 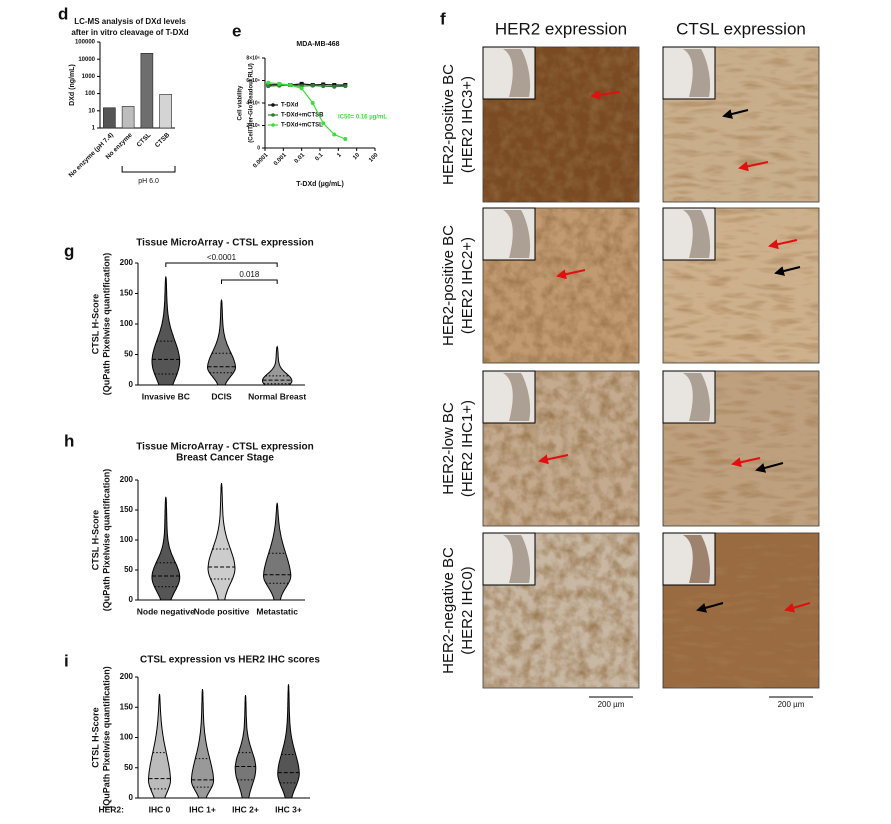 I want to click on y-tick-label: 1, so click(x=94, y=129).